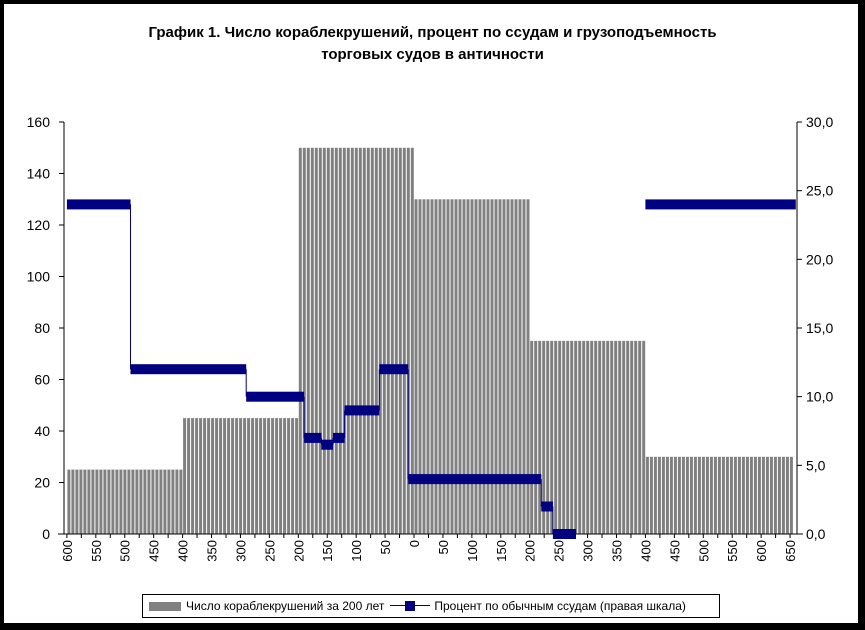  Describe the element at coordinates (501, 551) in the screenshot. I see `x-tick-label-15: 150` at that location.